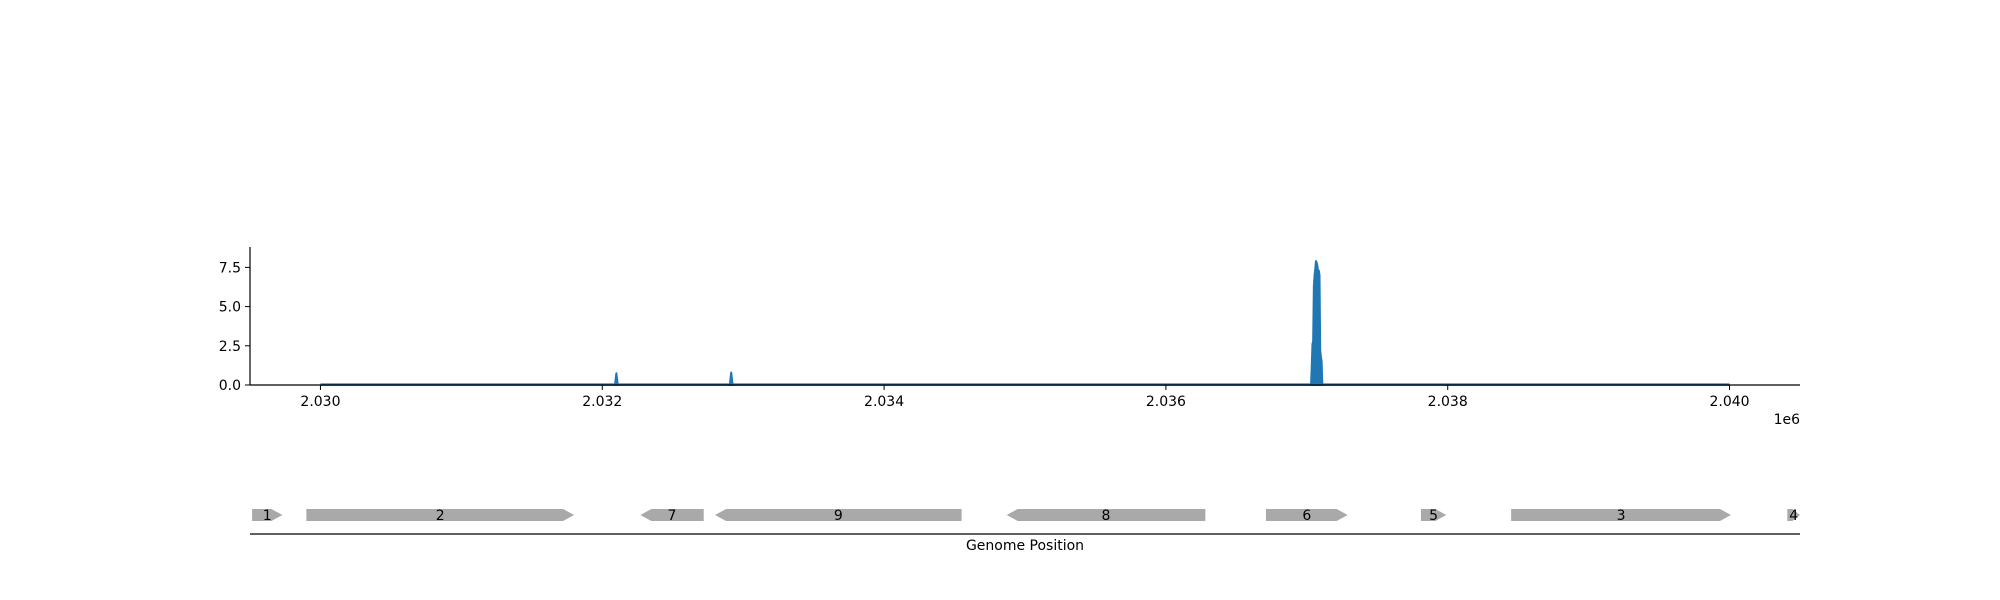  Describe the element at coordinates (884, 402) in the screenshot. I see `x-tick-label: 2.034` at that location.